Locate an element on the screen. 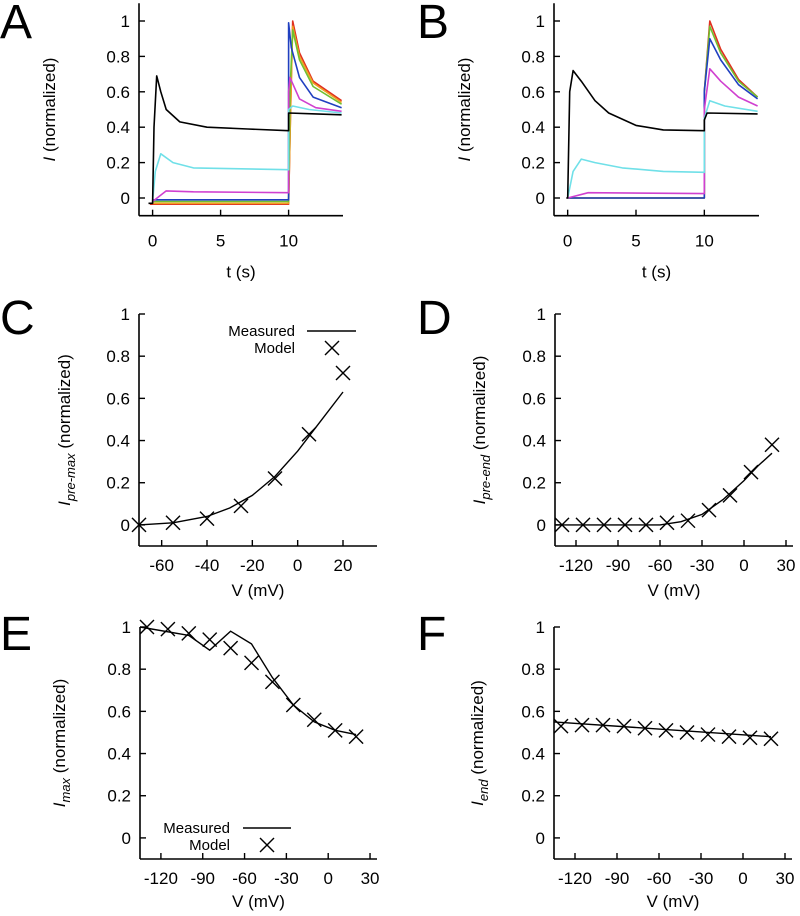 This screenshot has width=800, height=916. y-axis-label: I (normalized) is located at coordinates (464, 110).